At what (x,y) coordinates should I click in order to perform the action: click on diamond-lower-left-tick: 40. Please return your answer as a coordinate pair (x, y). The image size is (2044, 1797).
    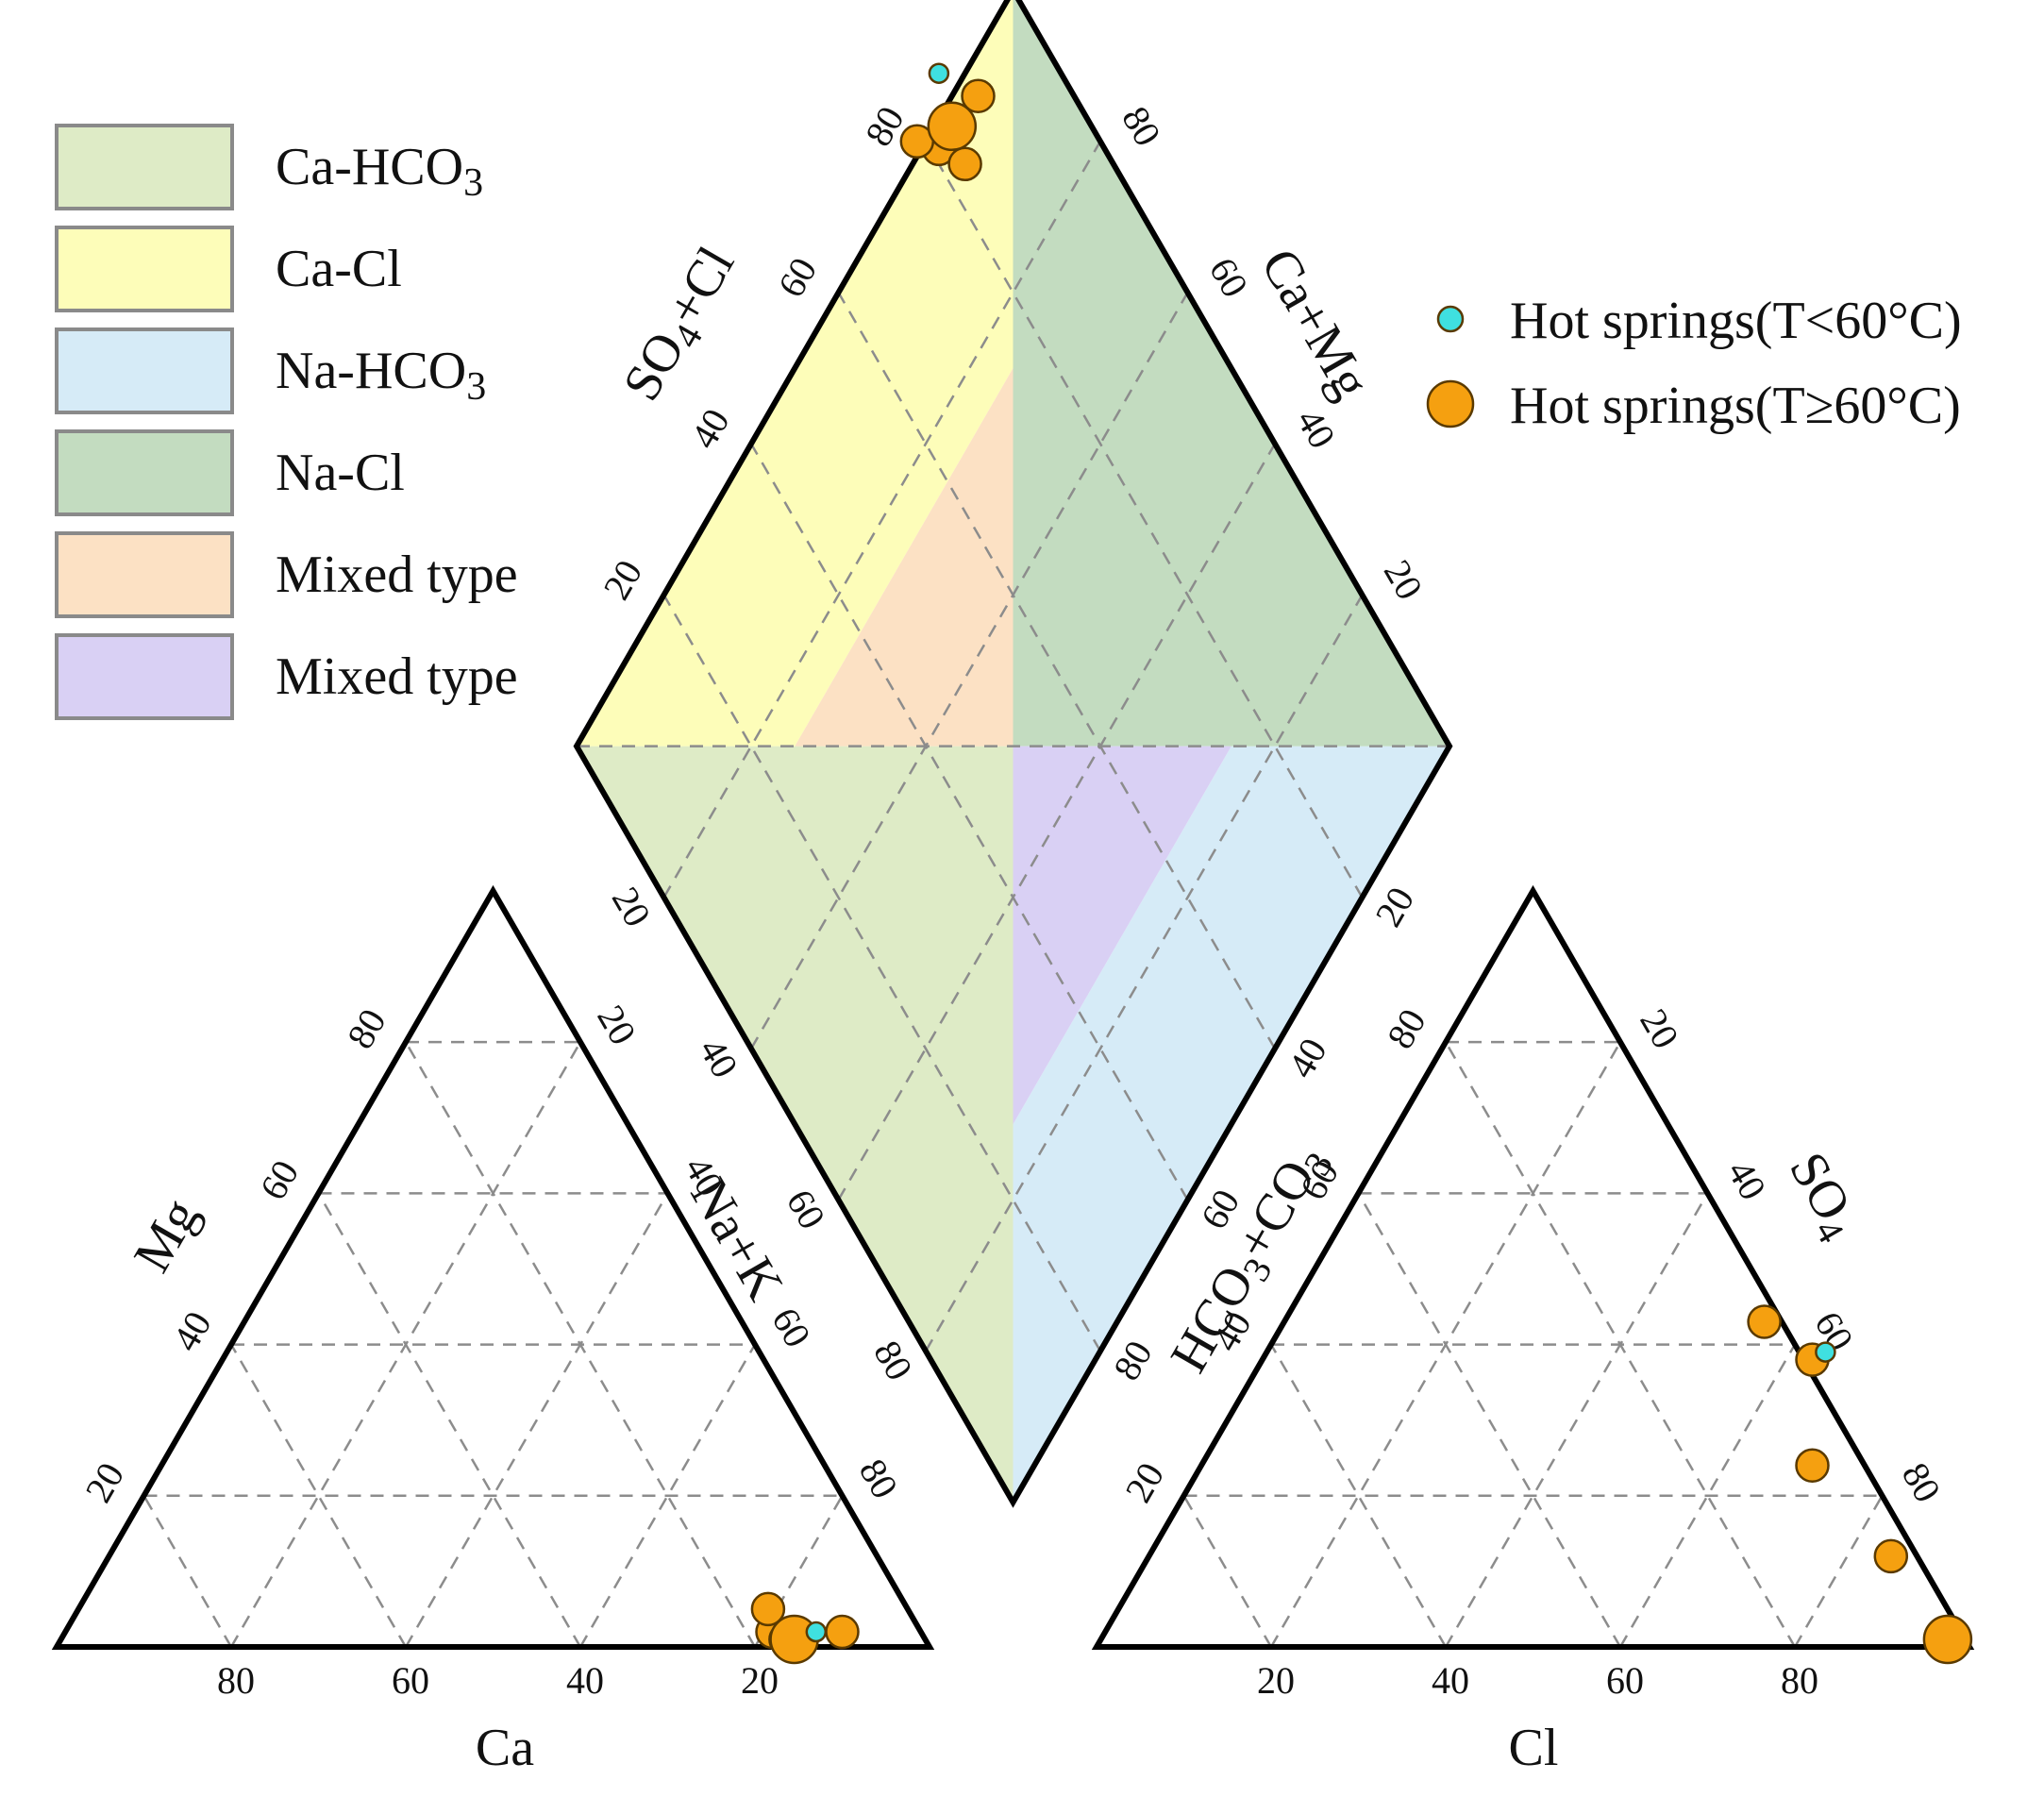
    Looking at the image, I should click on (719, 1057).